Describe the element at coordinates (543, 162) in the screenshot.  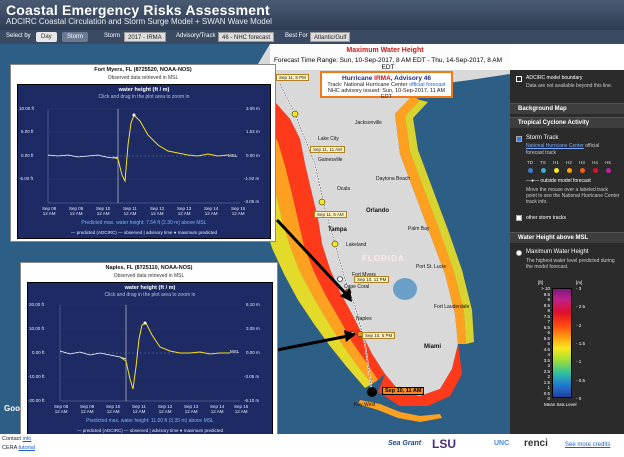
I see `category-label: TS` at that location.